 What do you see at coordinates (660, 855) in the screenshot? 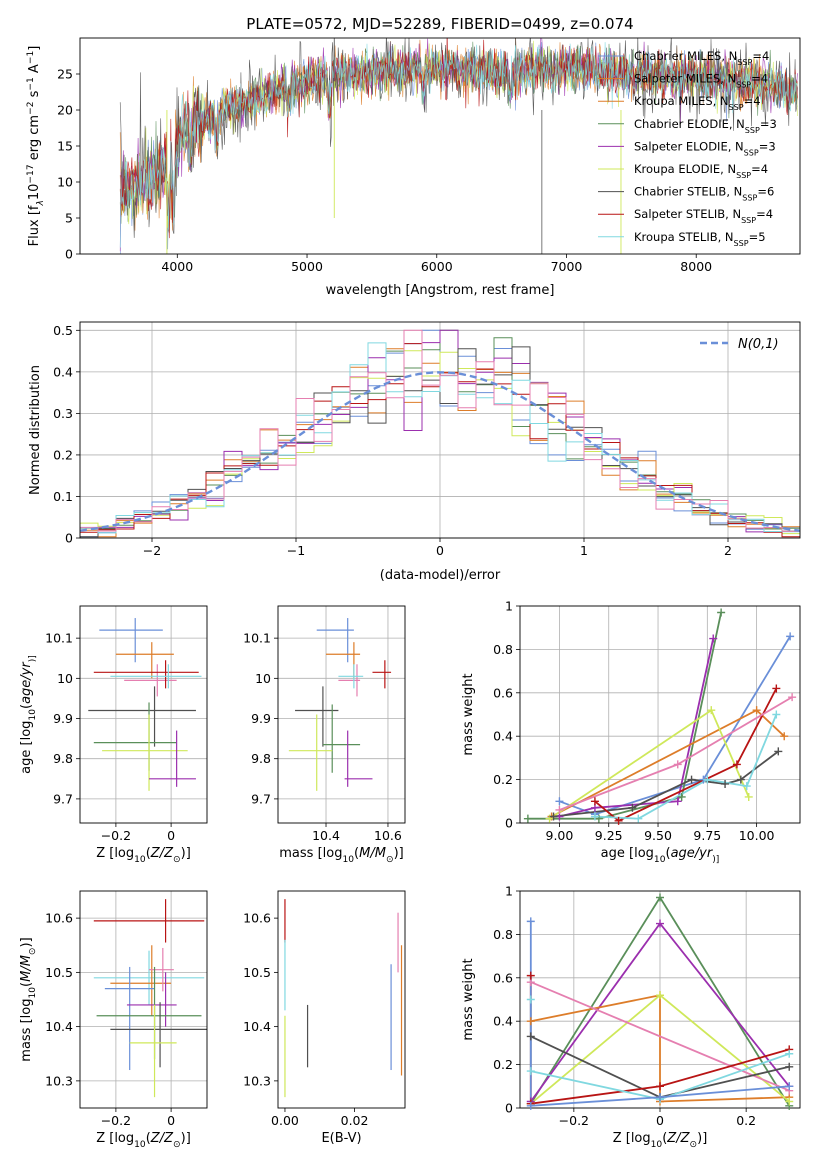
I see `x-axis-label: age [log10(age/yr)]` at bounding box center [660, 855].